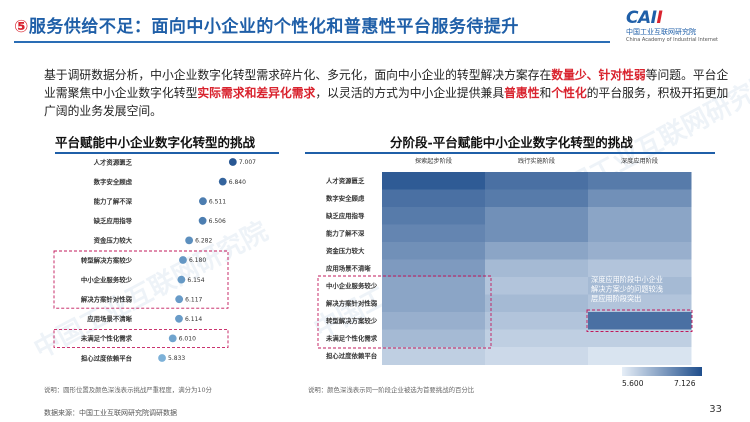  What do you see at coordinates (155, 142) in the screenshot?
I see `left-panel-title: 平台赋能中小企业数字化转型的挑战` at bounding box center [155, 142].